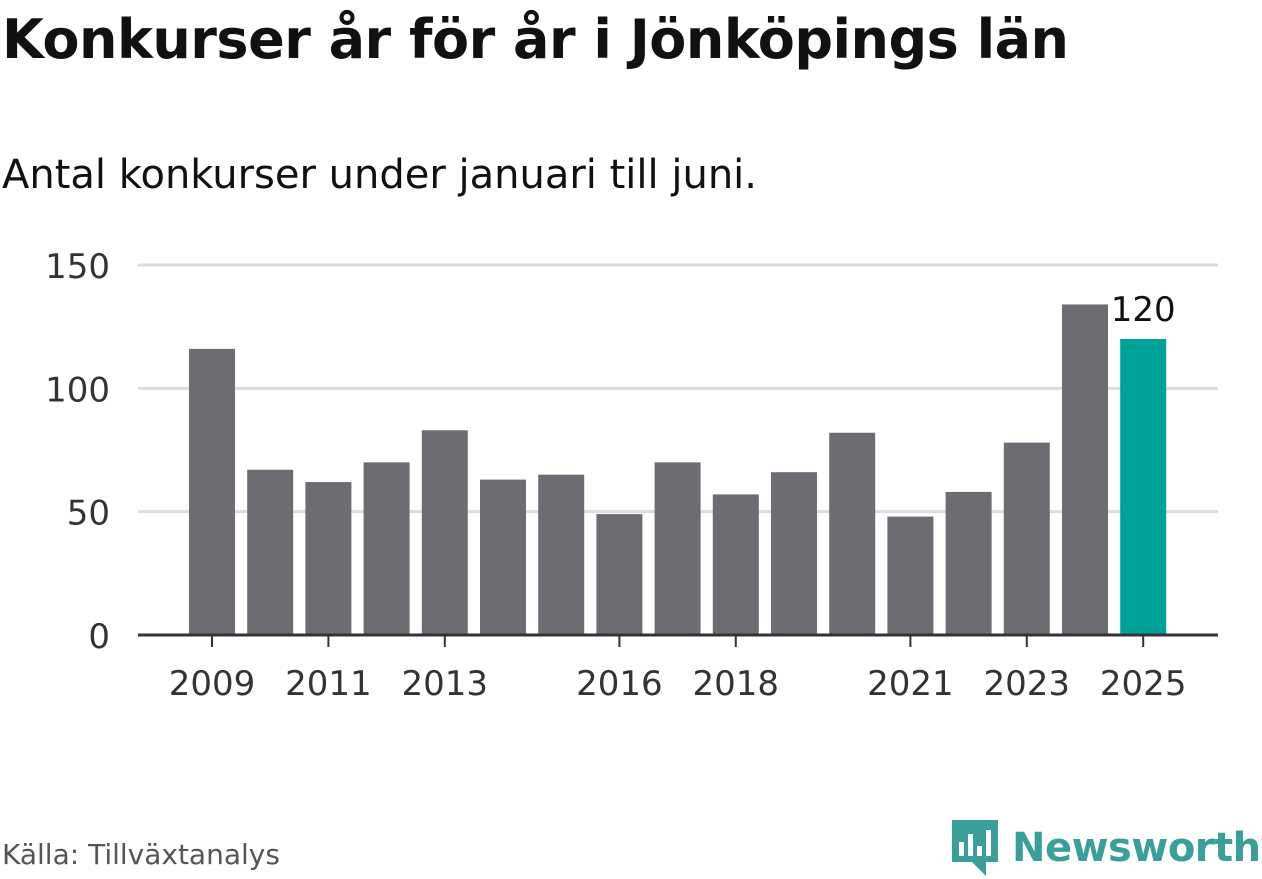 The height and width of the screenshot is (879, 1262). What do you see at coordinates (1027, 684) in the screenshot?
I see `x-tick-label: 2023` at bounding box center [1027, 684].